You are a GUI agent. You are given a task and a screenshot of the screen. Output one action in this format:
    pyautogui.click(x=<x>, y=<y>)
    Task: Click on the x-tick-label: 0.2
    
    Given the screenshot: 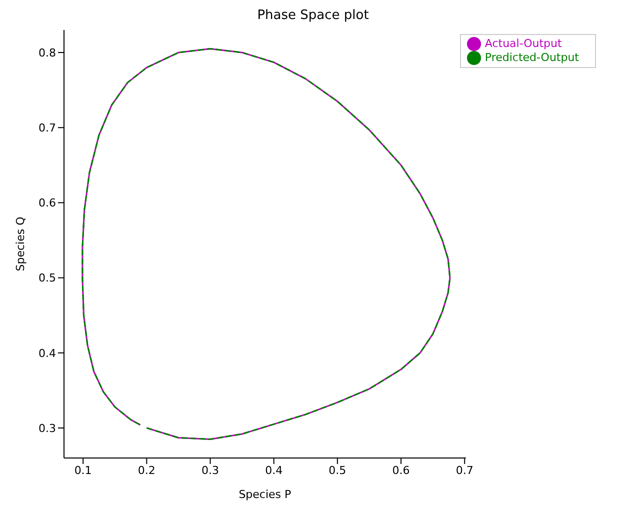 What is the action you would take?
    pyautogui.click(x=147, y=470)
    